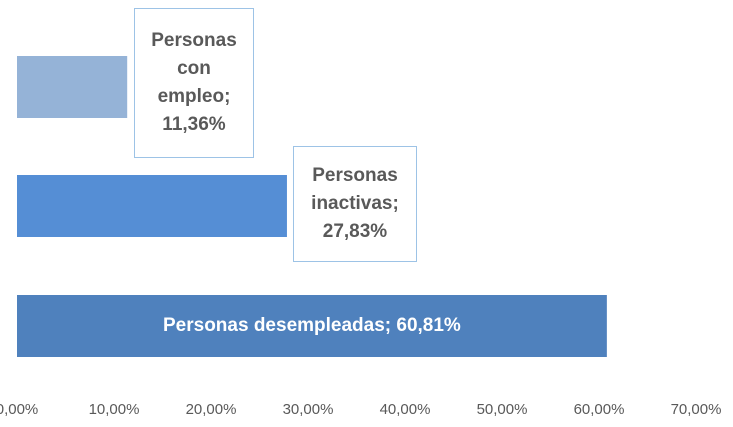 This screenshot has width=733, height=427. Describe the element at coordinates (114, 409) in the screenshot. I see `x-tick-label: 10,00%` at that location.